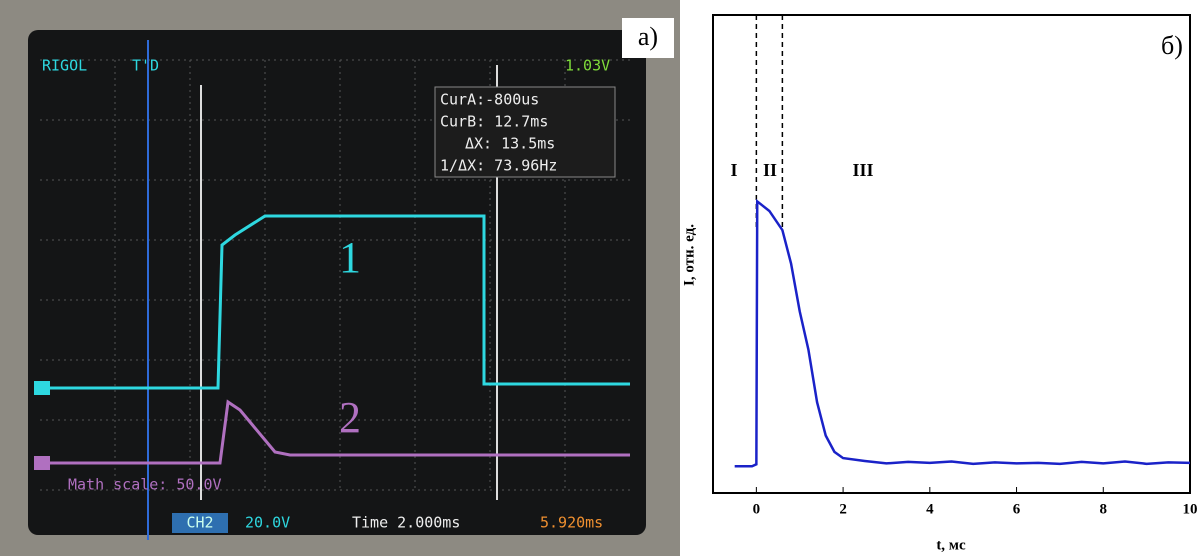  What do you see at coordinates (489, 100) in the screenshot?
I see `readout: CurA:-800us` at bounding box center [489, 100].